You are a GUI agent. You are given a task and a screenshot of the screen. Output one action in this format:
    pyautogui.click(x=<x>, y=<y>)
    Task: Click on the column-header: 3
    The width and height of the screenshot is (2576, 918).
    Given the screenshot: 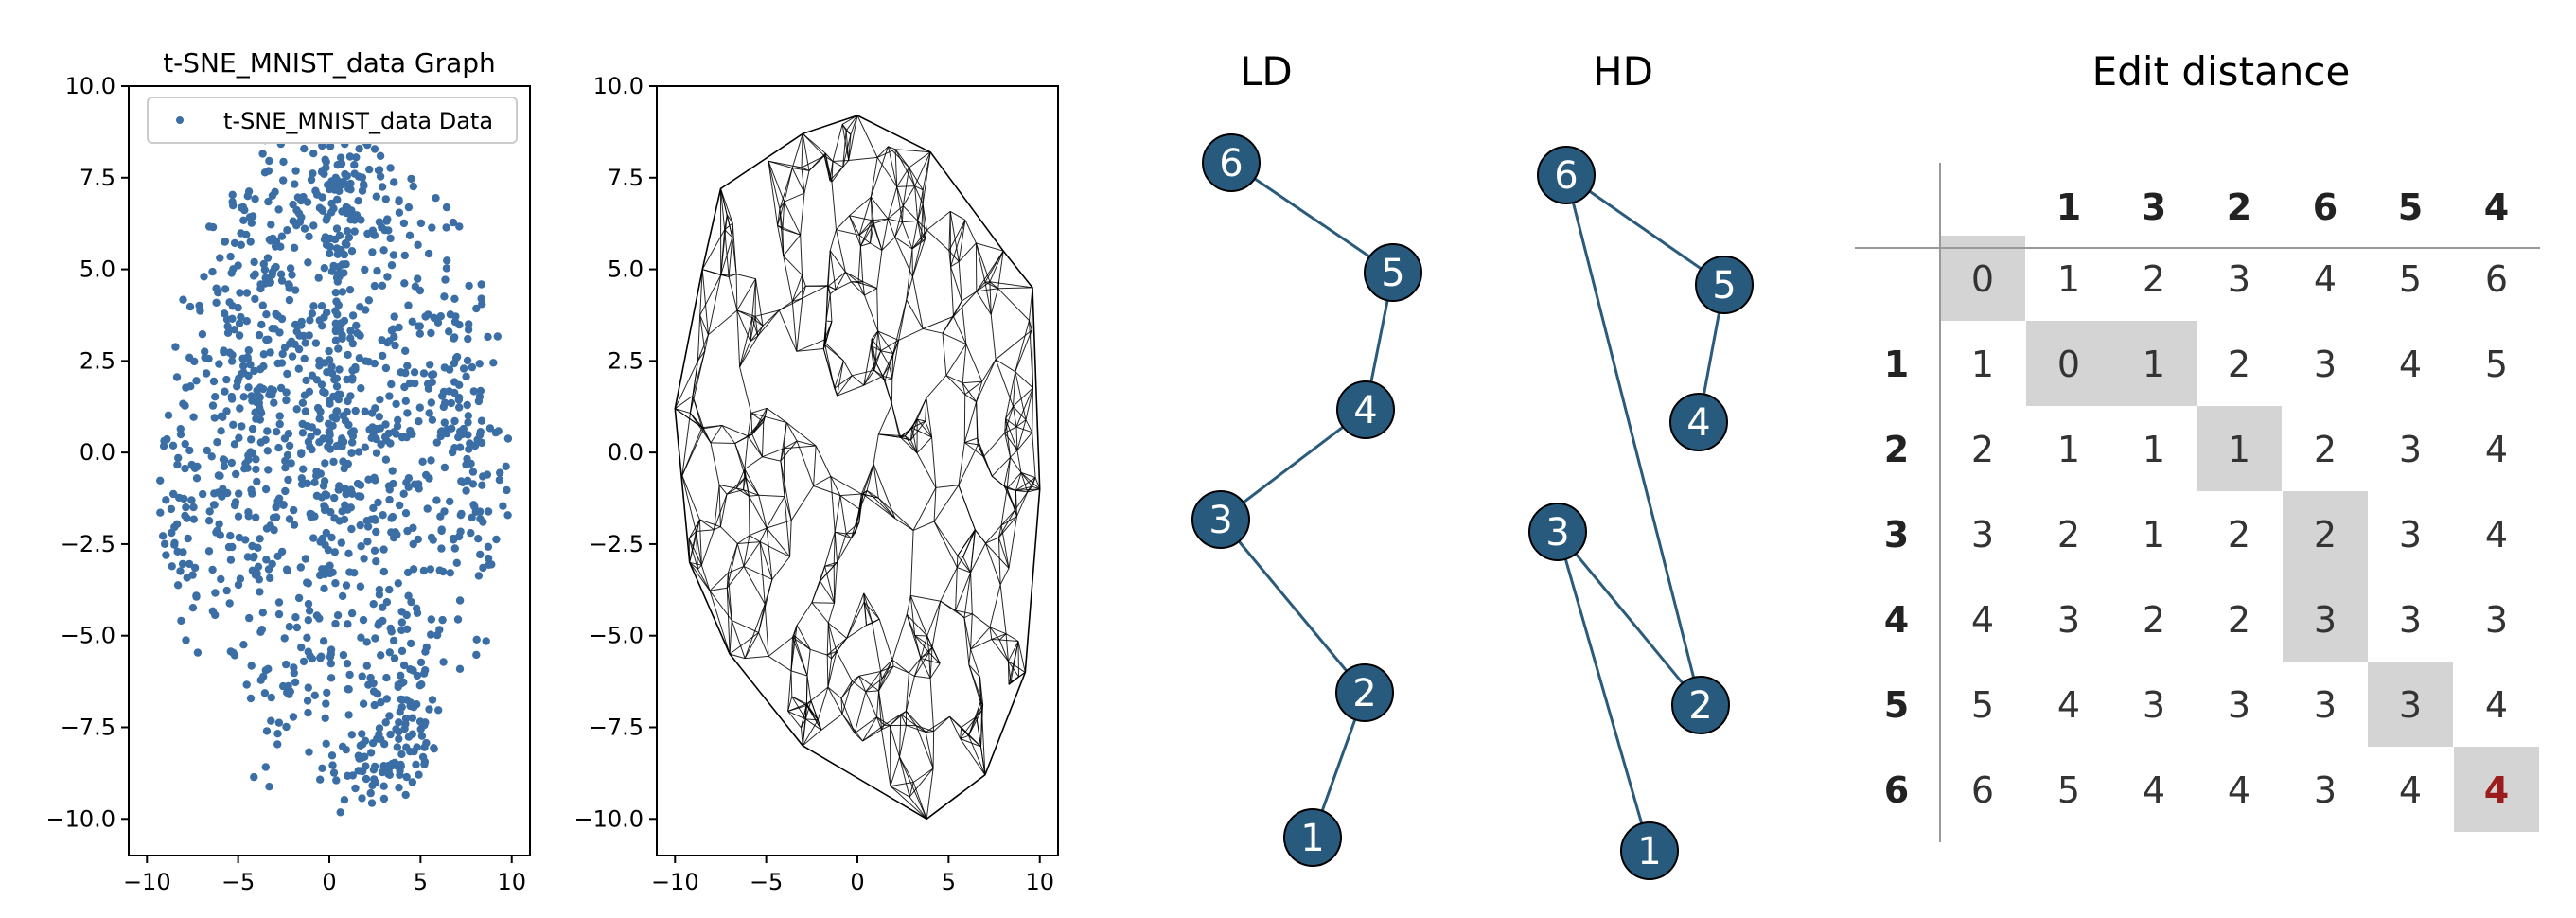 What is the action you would take?
    pyautogui.click(x=2154, y=207)
    